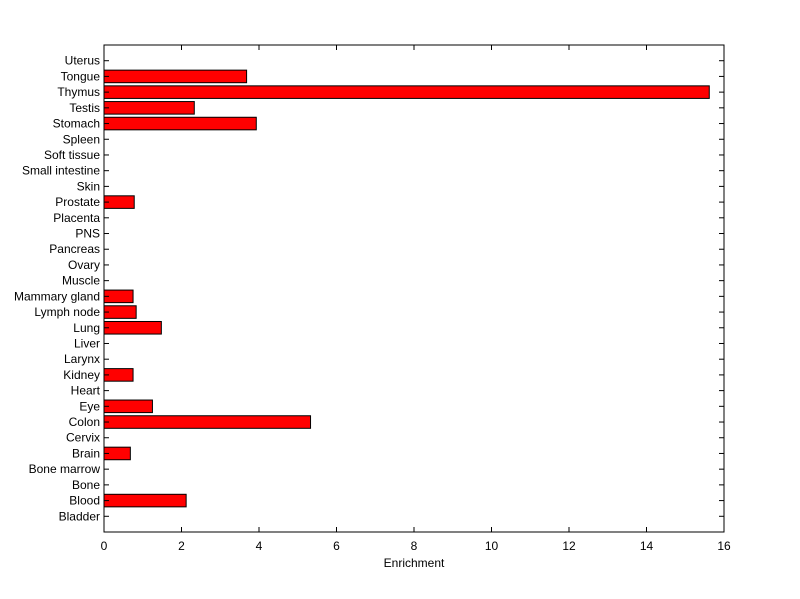  What do you see at coordinates (259, 546) in the screenshot?
I see `x-tick-label-4: 4` at bounding box center [259, 546].